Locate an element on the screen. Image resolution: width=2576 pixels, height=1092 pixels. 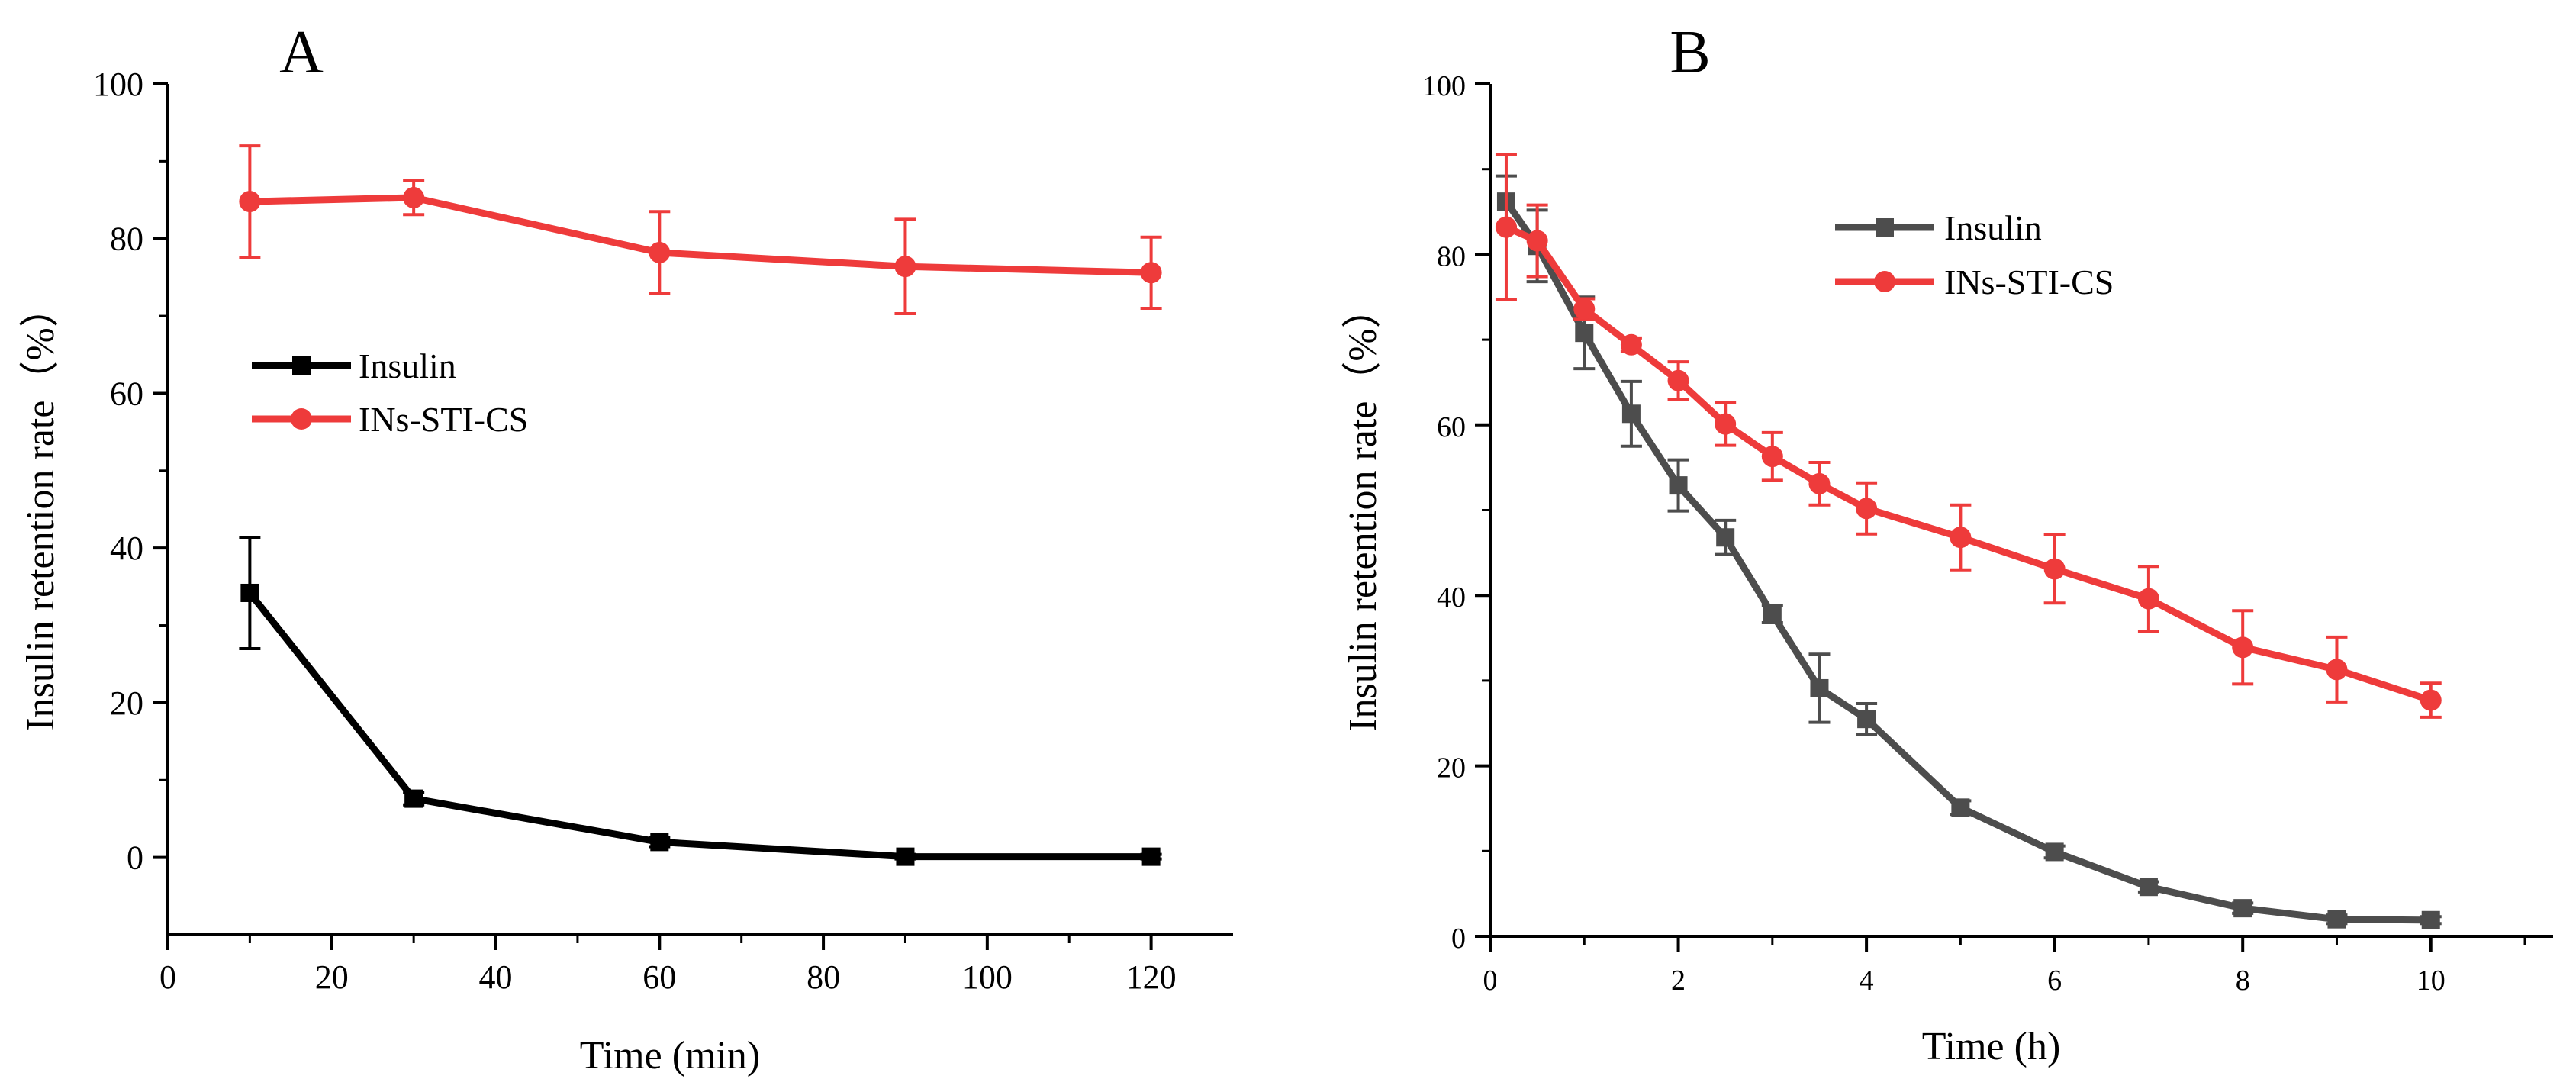
x-tick-label: 2 is located at coordinates (1678, 981).